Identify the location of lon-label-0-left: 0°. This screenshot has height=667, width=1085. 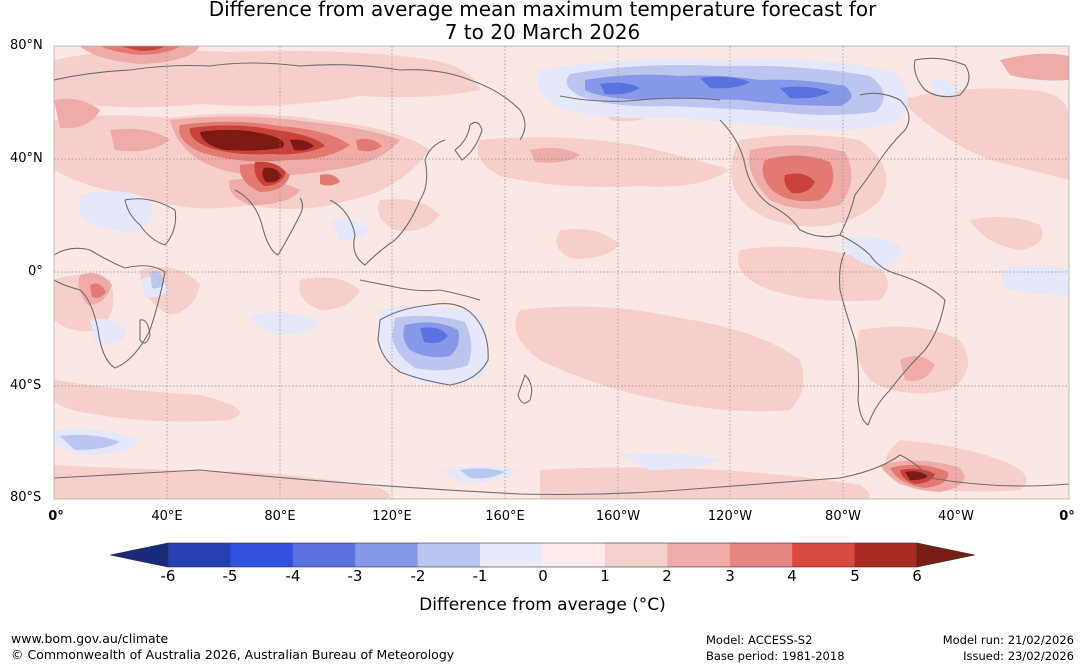
(56, 516).